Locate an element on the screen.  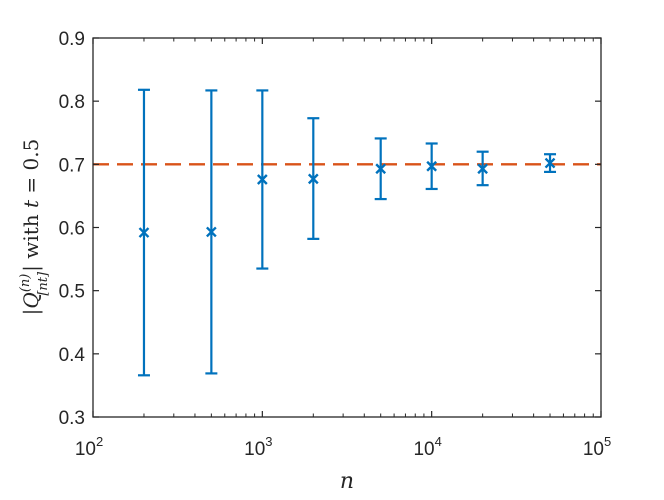
y-axis-label: |Q(n) [nt]| with t = 0.5 is located at coordinates (34, 227).